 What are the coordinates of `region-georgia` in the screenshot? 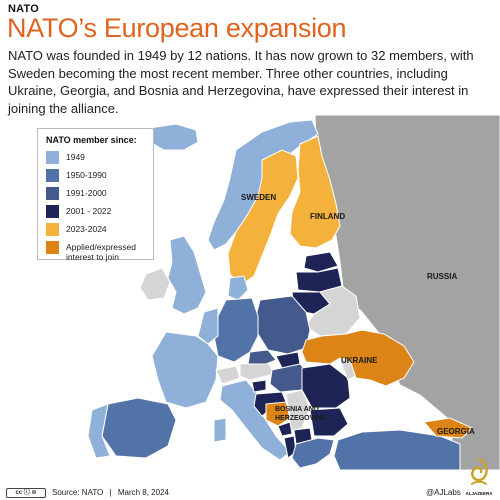 It's located at (448, 428).